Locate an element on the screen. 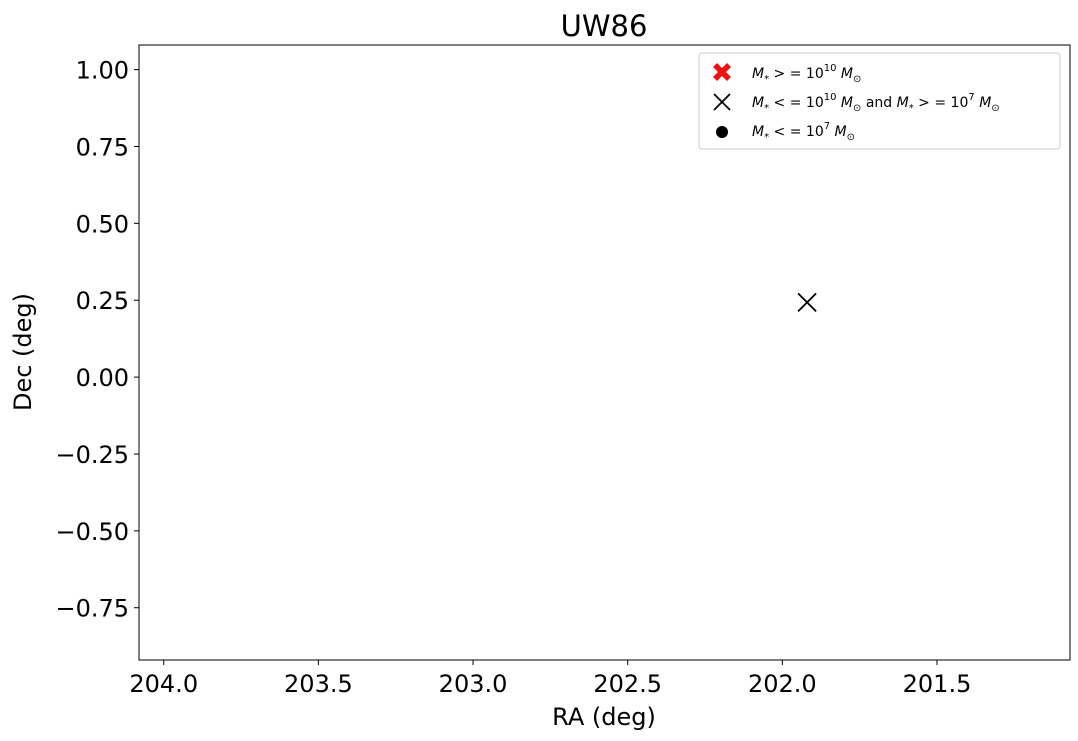 The height and width of the screenshot is (741, 1078). legend-label-mid-mass: M* < = 1010 M⊙ and M* > = 107 M⊙ is located at coordinates (876, 103).